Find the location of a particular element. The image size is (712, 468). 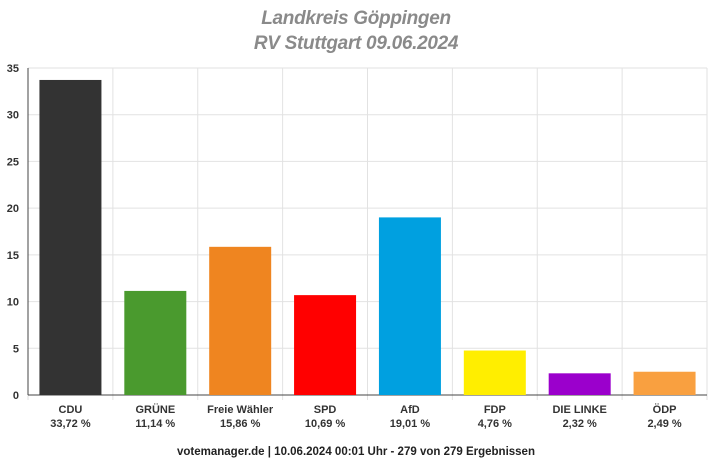

category-label: DIE LINKE is located at coordinates (579, 410).